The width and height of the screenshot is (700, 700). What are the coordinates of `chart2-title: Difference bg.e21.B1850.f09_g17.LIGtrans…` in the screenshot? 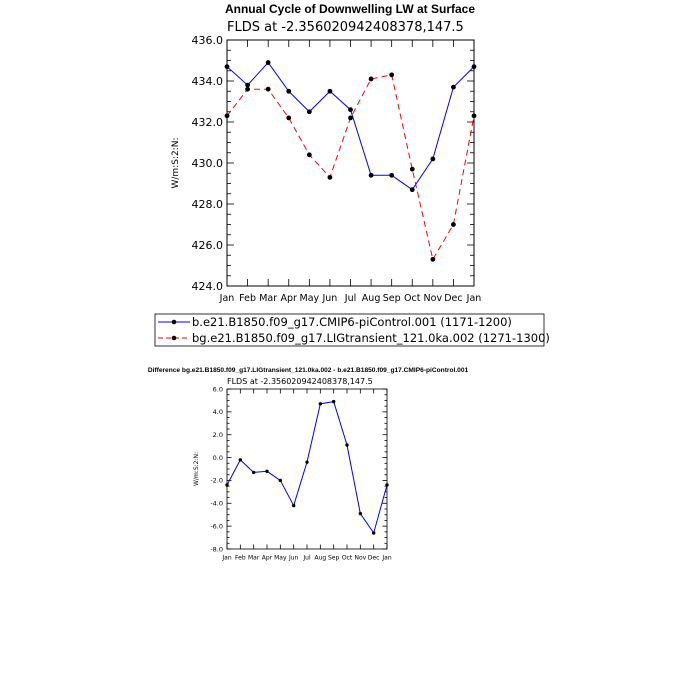 It's located at (308, 370).